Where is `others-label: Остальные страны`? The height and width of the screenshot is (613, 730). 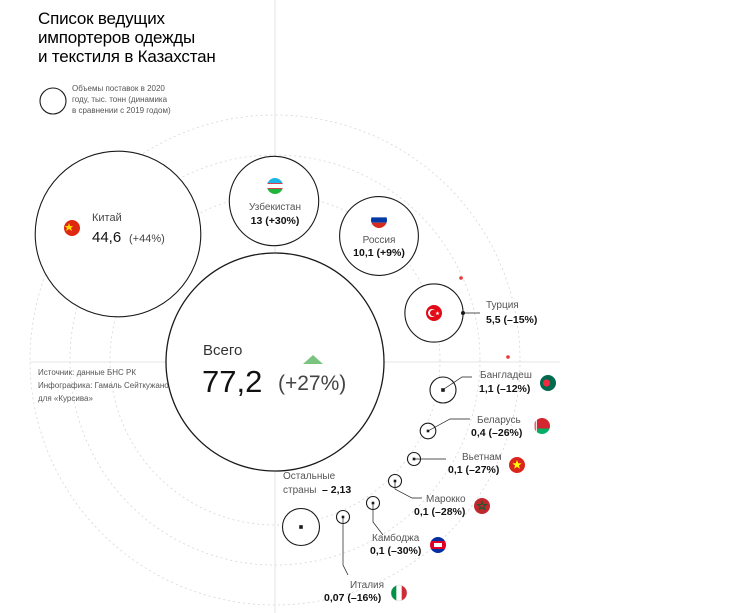 others-label: Остальные страны is located at coordinates (310, 483).